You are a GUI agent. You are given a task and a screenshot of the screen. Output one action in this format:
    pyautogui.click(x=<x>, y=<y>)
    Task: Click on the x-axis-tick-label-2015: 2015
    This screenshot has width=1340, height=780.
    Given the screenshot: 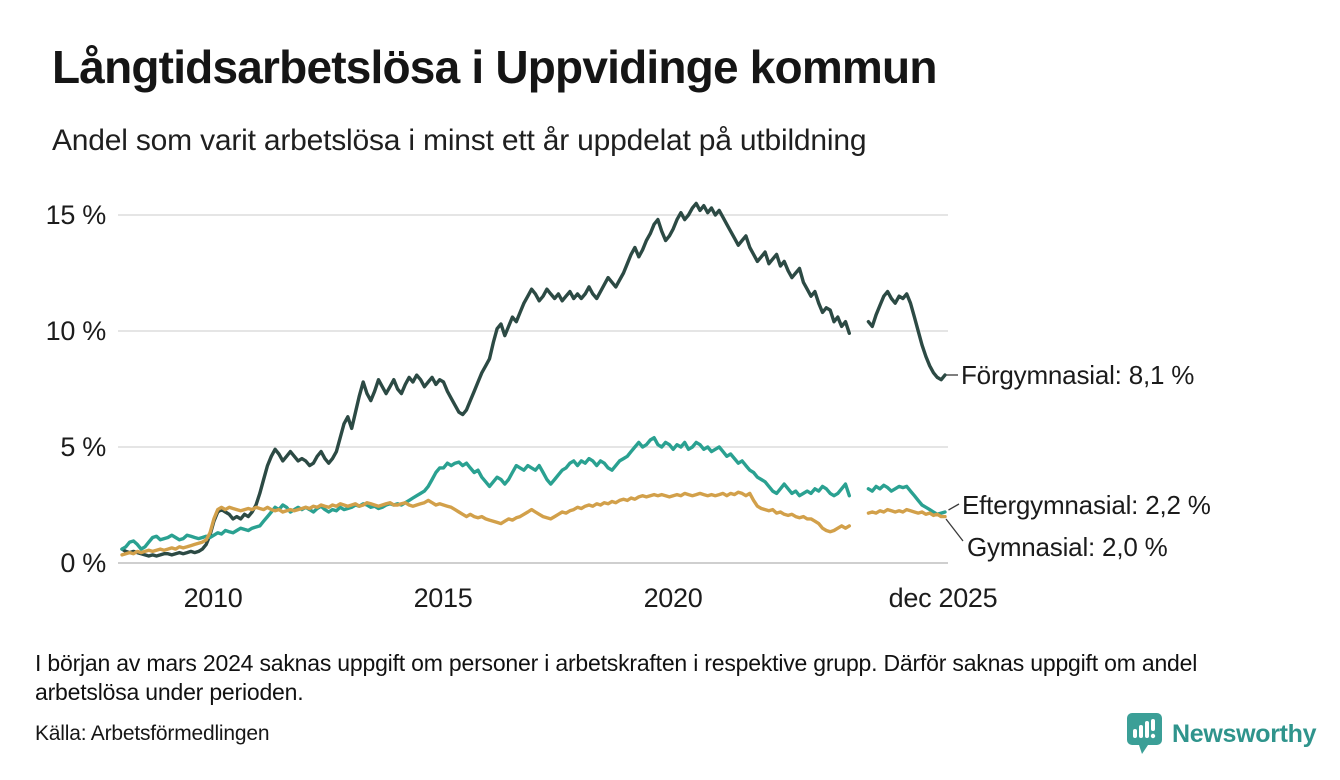 What is the action you would take?
    pyautogui.click(x=443, y=598)
    